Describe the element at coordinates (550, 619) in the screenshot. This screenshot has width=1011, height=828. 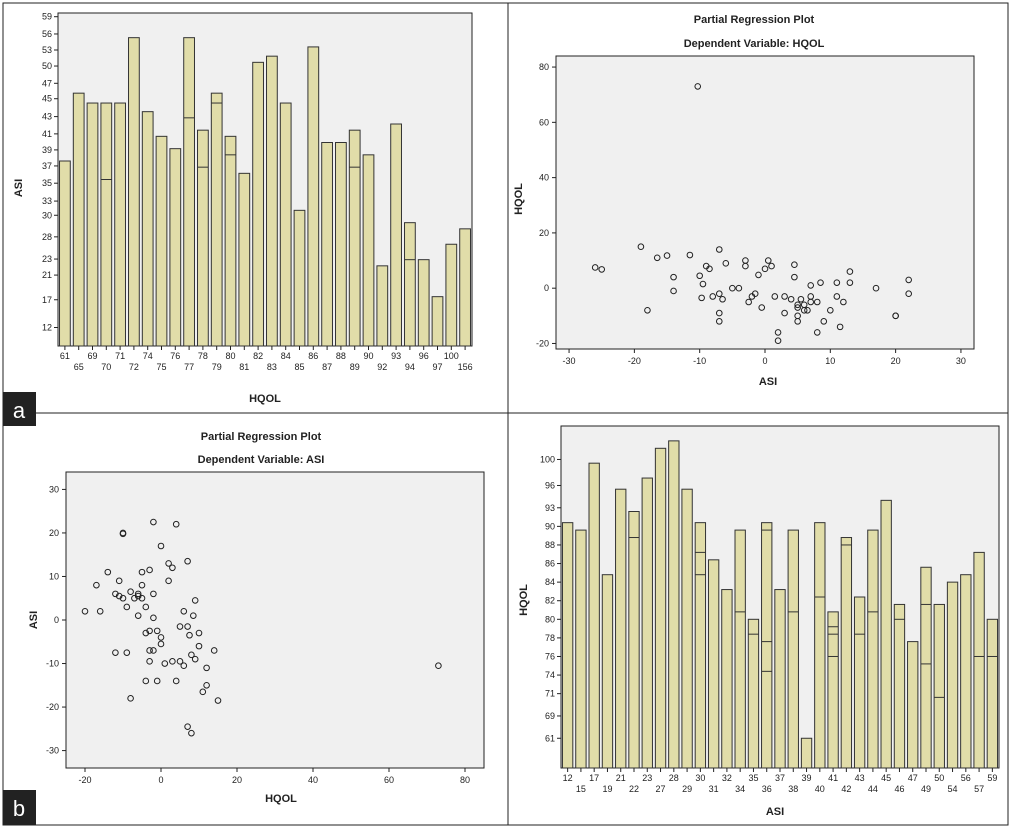
I see `c4-ytick-label-80: 80` at that location.